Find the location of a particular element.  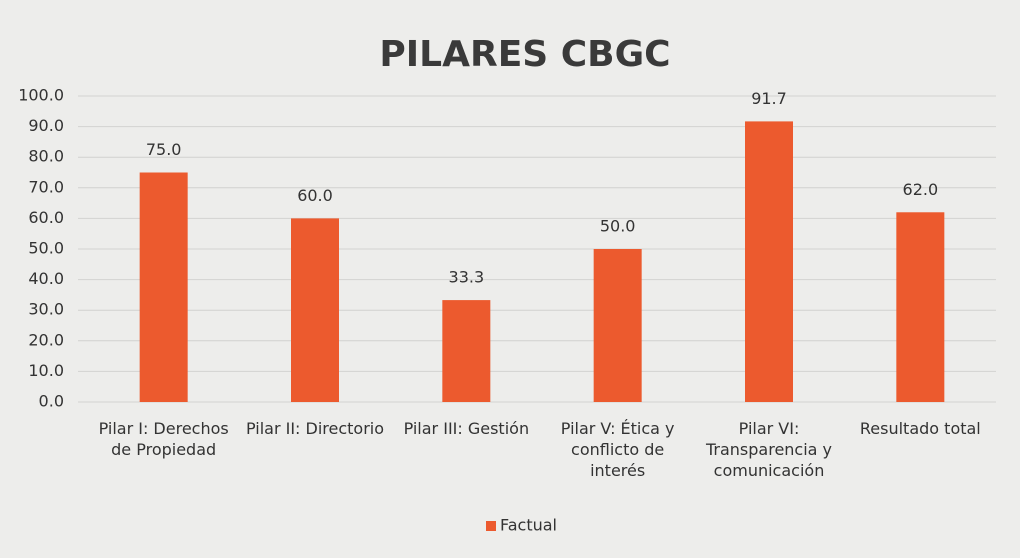

data-label: 50.0 is located at coordinates (618, 226).